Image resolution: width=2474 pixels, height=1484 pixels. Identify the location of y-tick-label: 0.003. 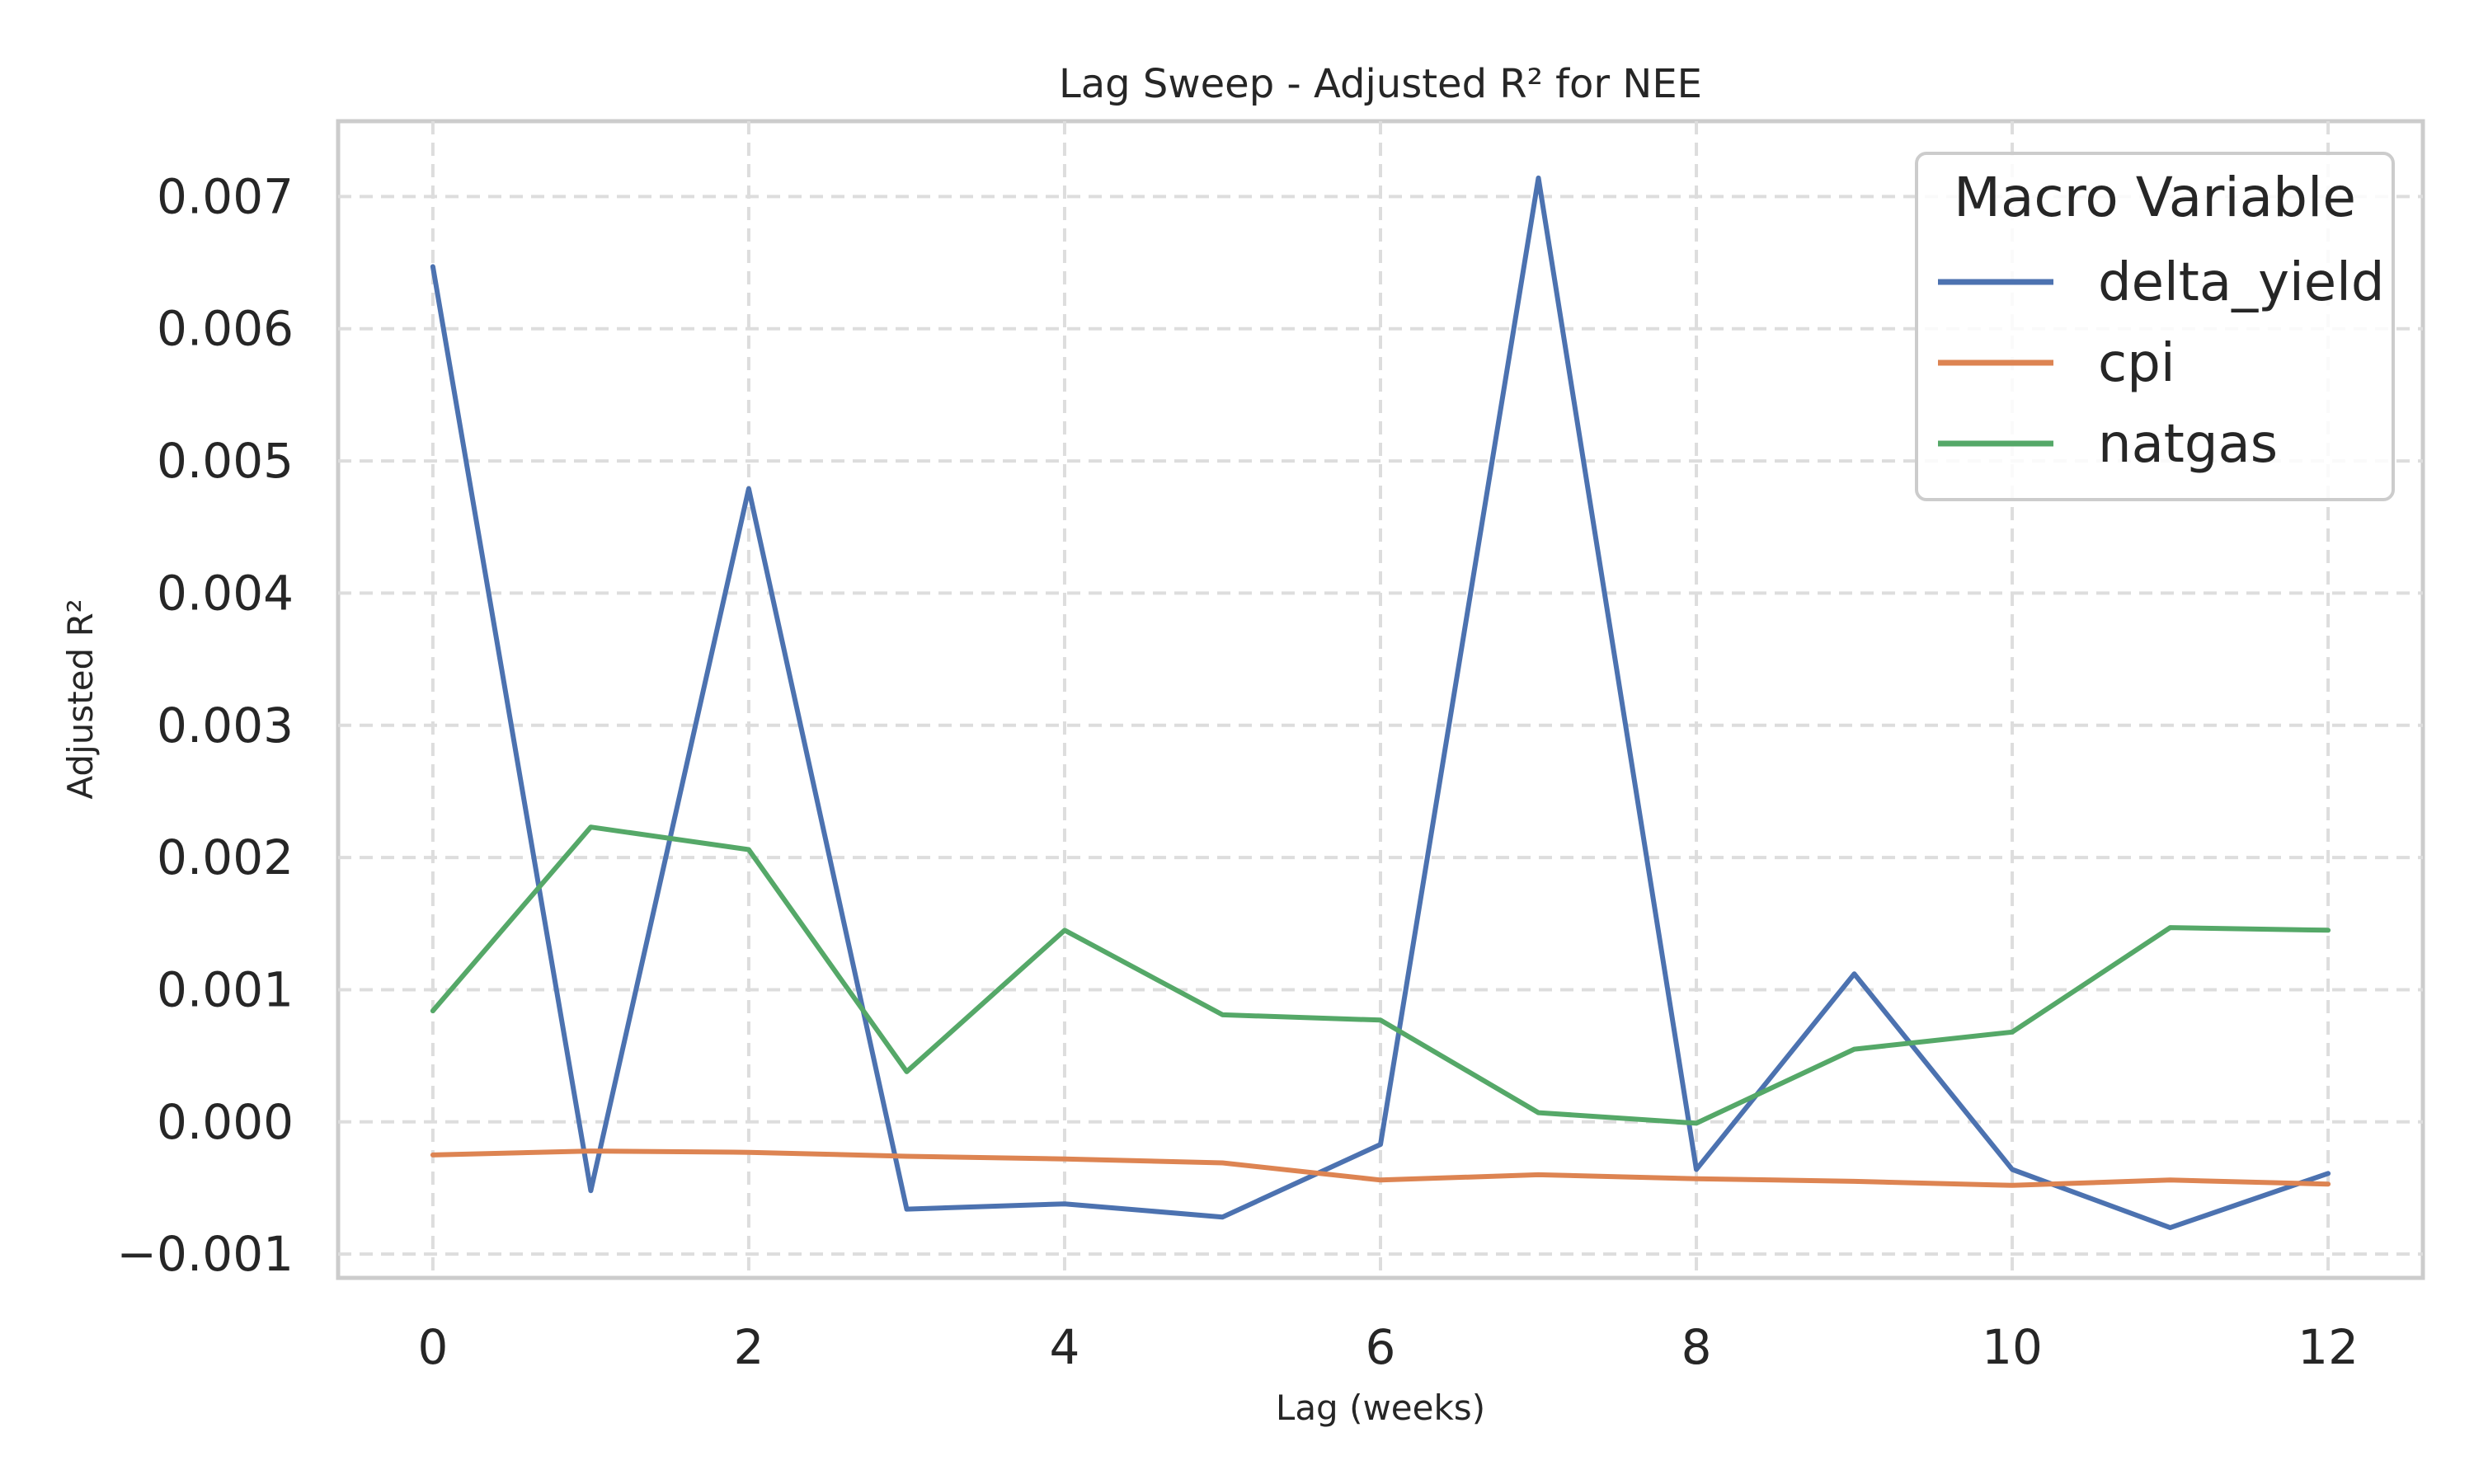
(225, 725).